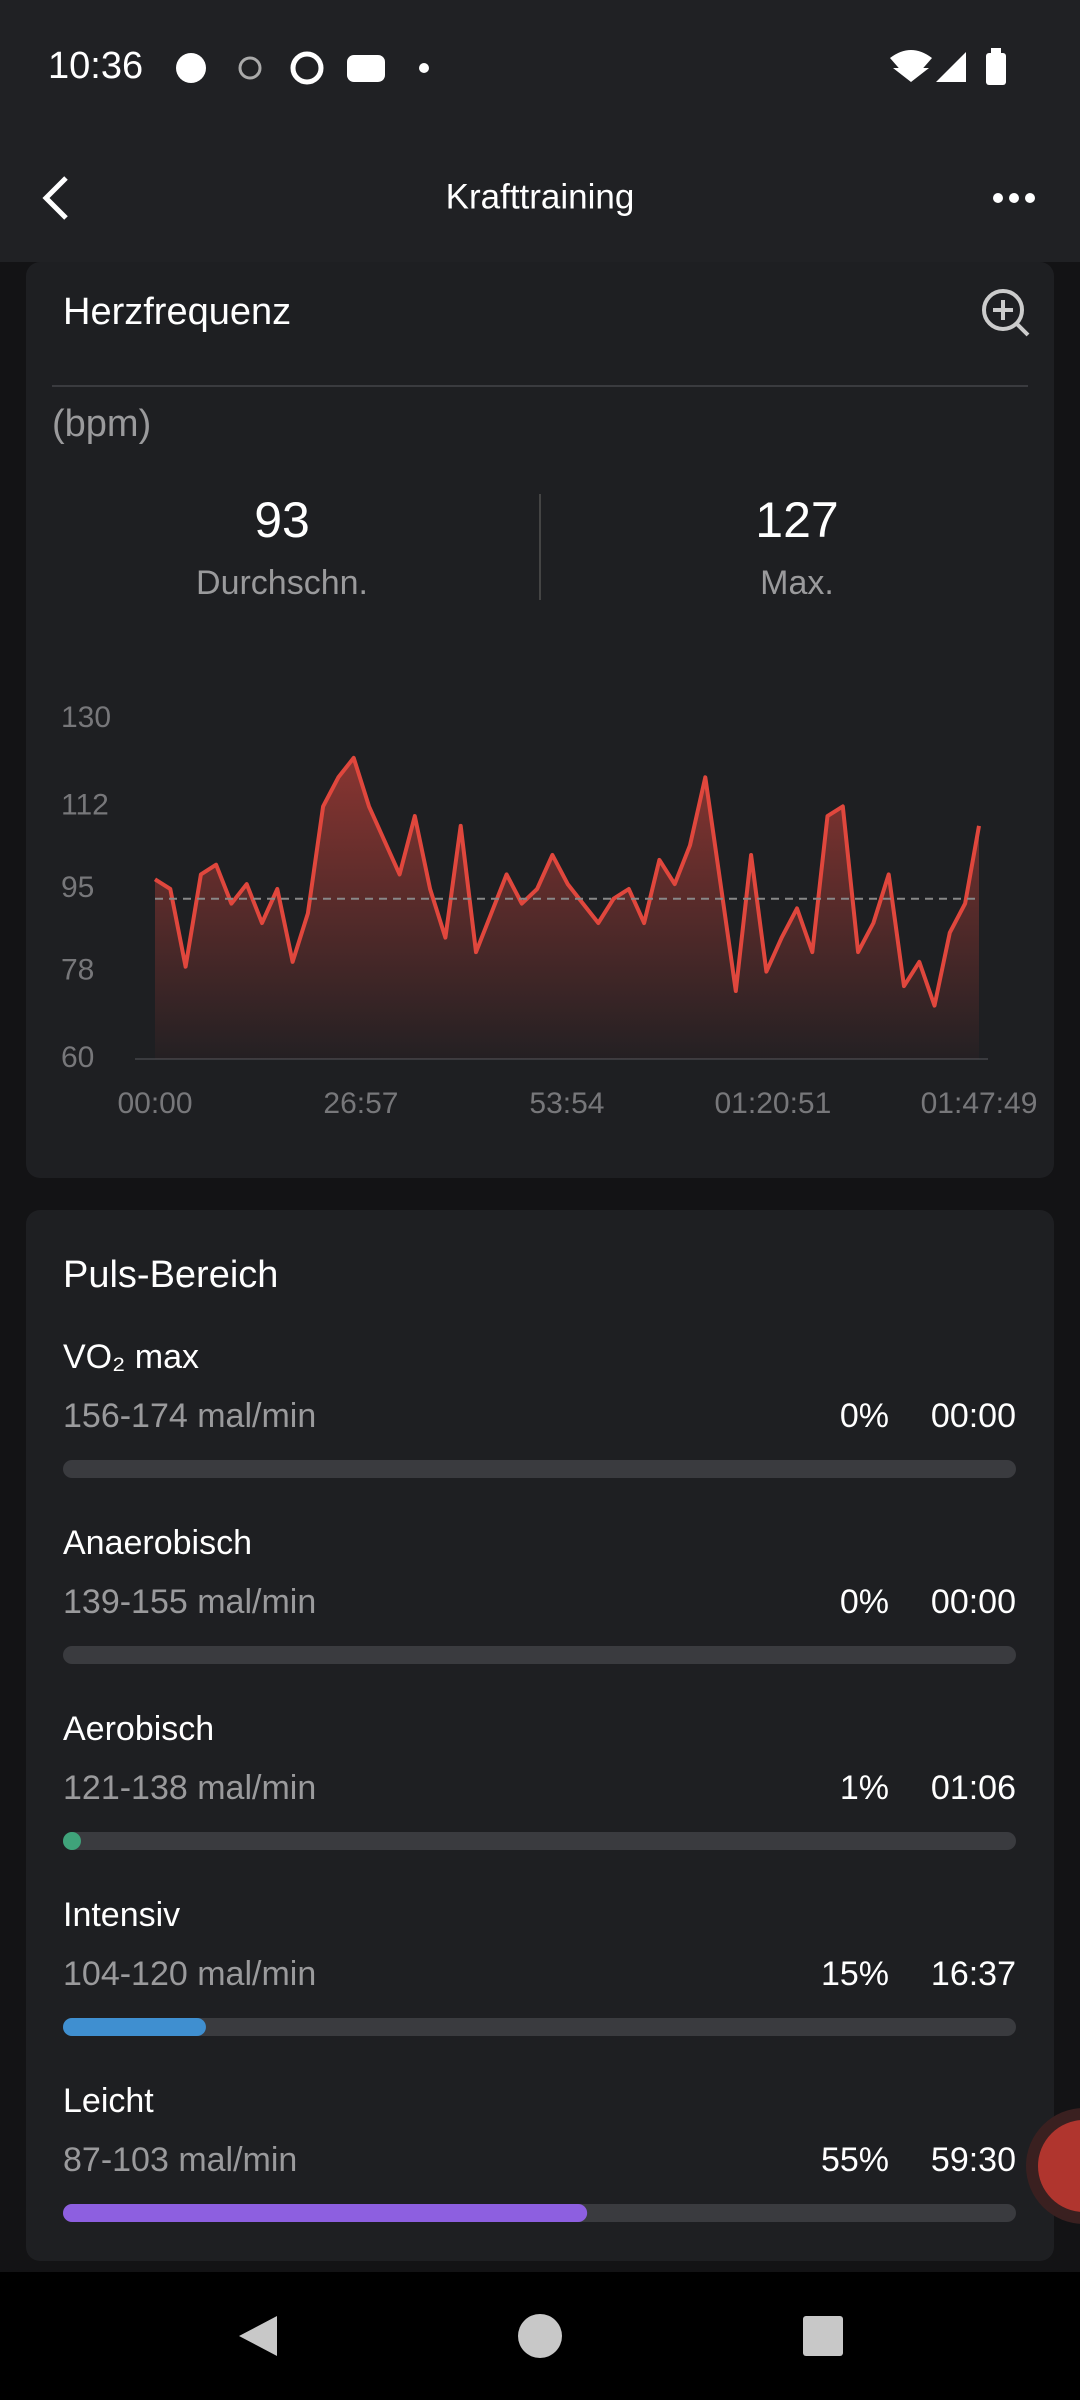 The image size is (1080, 2400). I want to click on average-value: 93, so click(282, 520).